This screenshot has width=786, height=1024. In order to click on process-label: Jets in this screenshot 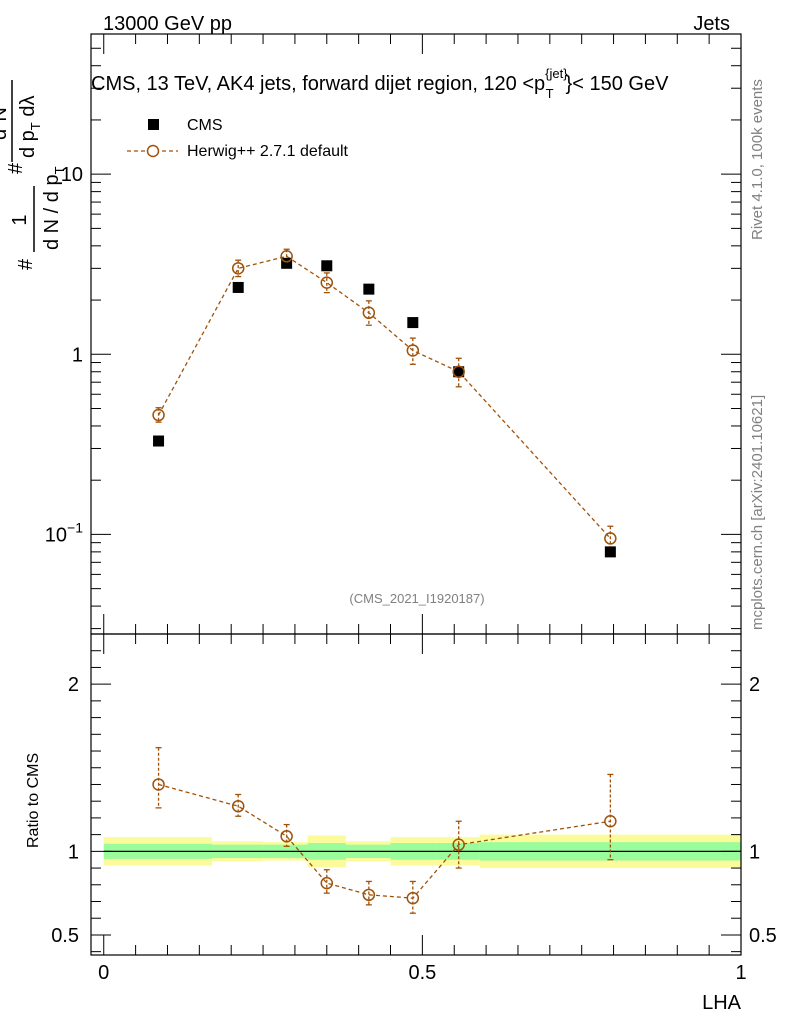, I will do `click(711, 24)`.